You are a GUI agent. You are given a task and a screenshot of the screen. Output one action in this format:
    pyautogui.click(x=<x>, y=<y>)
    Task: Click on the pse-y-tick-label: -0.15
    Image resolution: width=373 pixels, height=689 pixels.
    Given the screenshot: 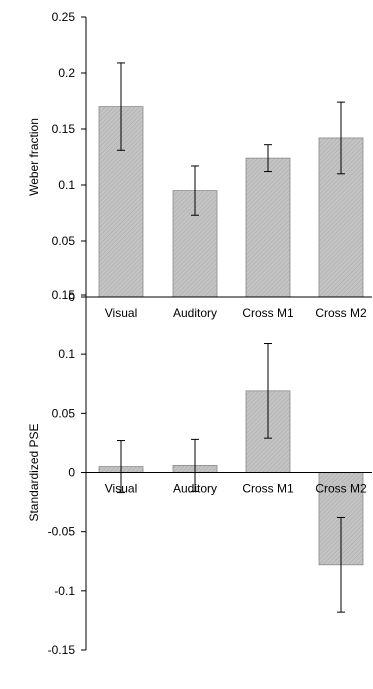 What is the action you would take?
    pyautogui.click(x=62, y=650)
    